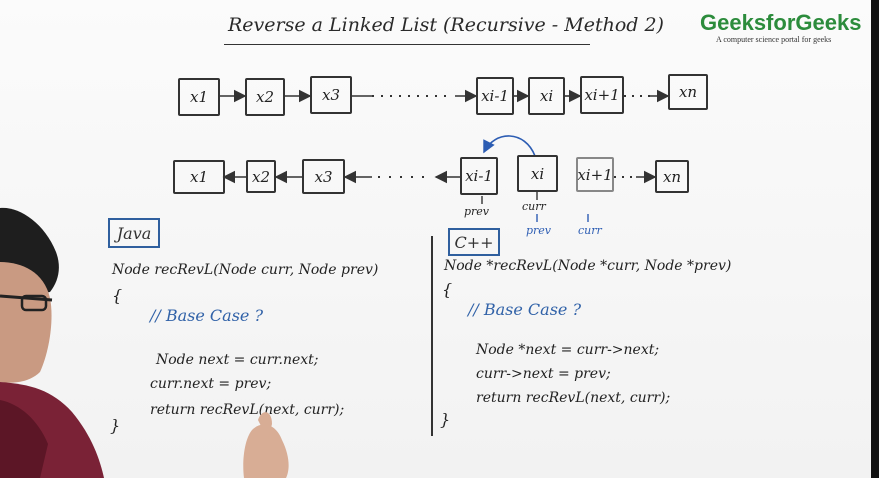  Describe the element at coordinates (602, 95) in the screenshot. I see `top-node-xi+1: xi+1` at that location.